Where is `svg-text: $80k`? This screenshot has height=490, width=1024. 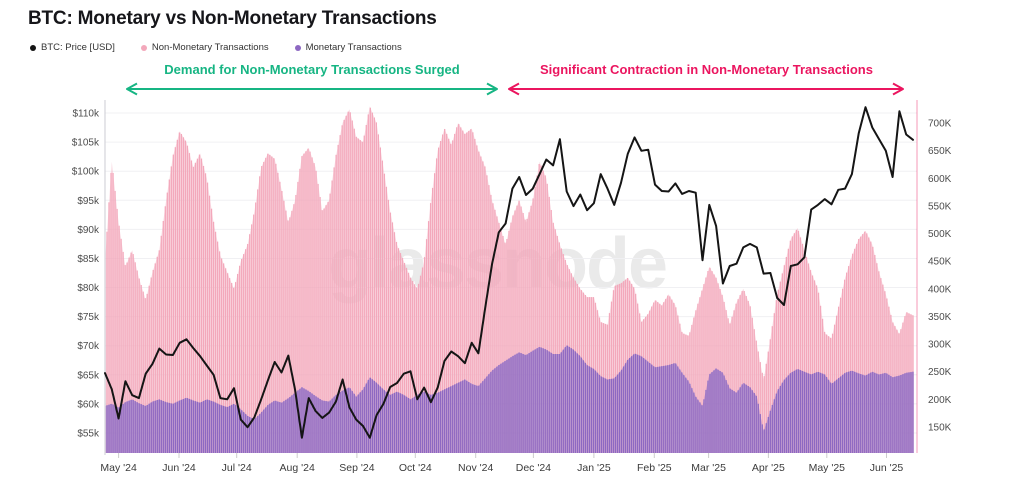
svg-text: $80k is located at coordinates (88, 288).